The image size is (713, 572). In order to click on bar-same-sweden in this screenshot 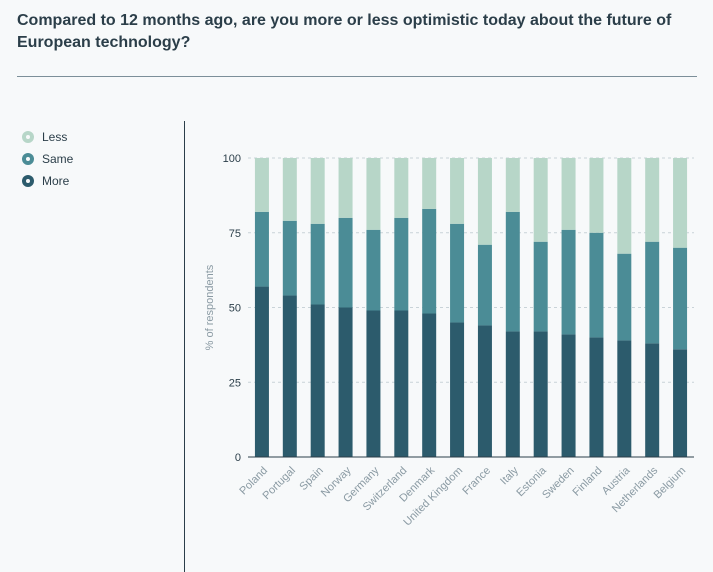, I will do `click(568, 282)`.